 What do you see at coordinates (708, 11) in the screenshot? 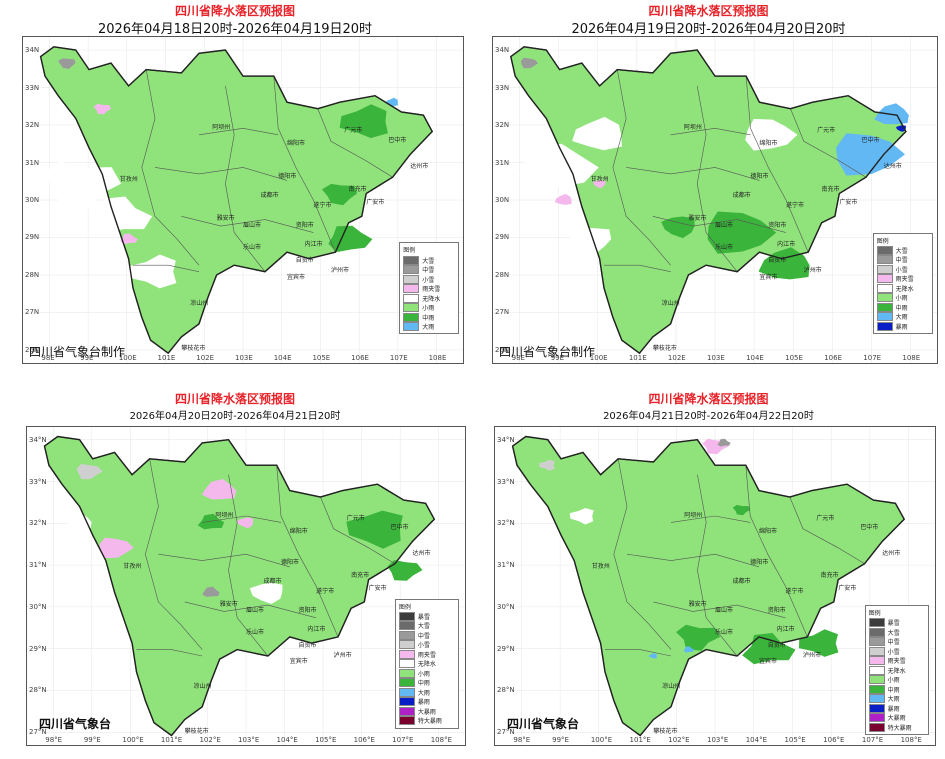
I see `panel-title: 四川省降水落区预报图` at bounding box center [708, 11].